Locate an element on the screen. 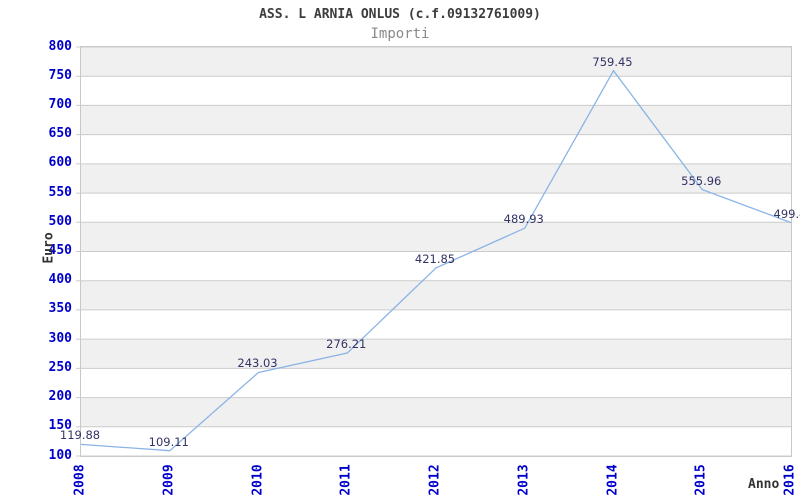  x-tick-label: 2009 is located at coordinates (169, 480).